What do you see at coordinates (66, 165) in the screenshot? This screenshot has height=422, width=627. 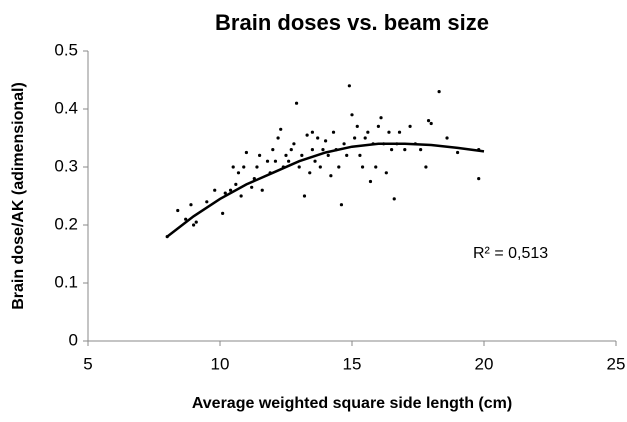 I see `y-tick-label: 0.3` at bounding box center [66, 165].